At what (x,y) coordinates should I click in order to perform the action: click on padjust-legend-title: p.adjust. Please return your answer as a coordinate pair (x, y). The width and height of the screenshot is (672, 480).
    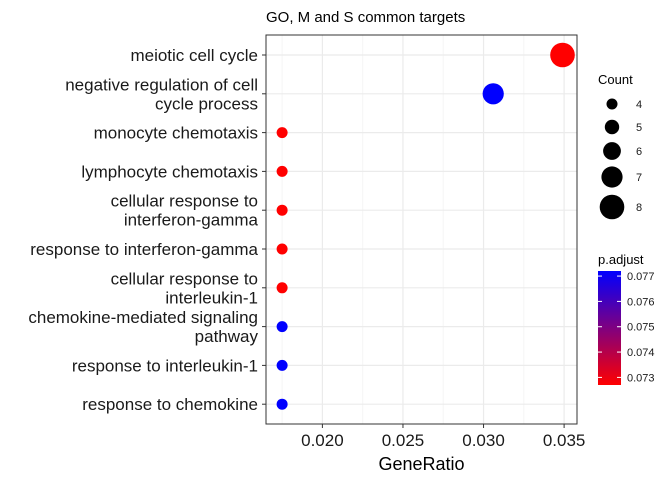
    Looking at the image, I should click on (621, 259).